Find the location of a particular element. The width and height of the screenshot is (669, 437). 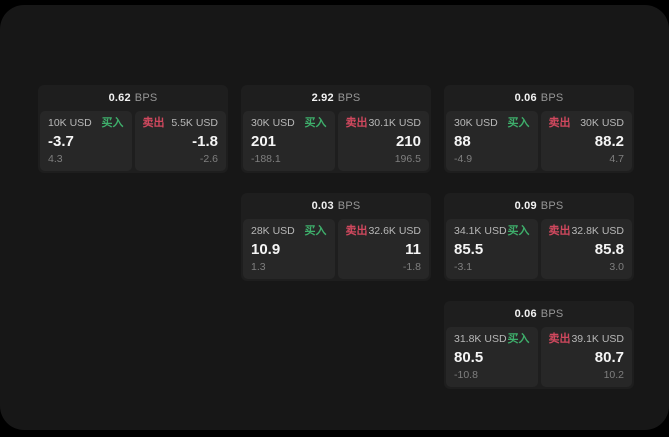

sell-delta: 10.2 is located at coordinates (613, 375).